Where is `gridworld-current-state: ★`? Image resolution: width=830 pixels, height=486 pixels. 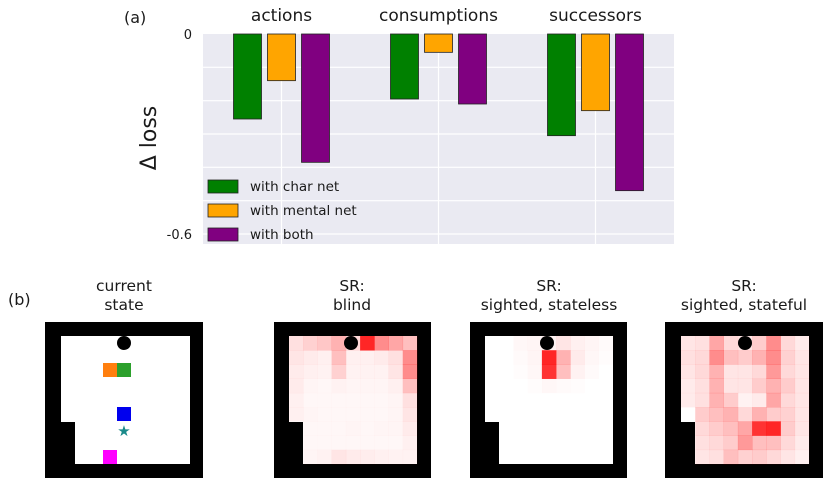
gridworld-current-state: ★ is located at coordinates (124, 400).